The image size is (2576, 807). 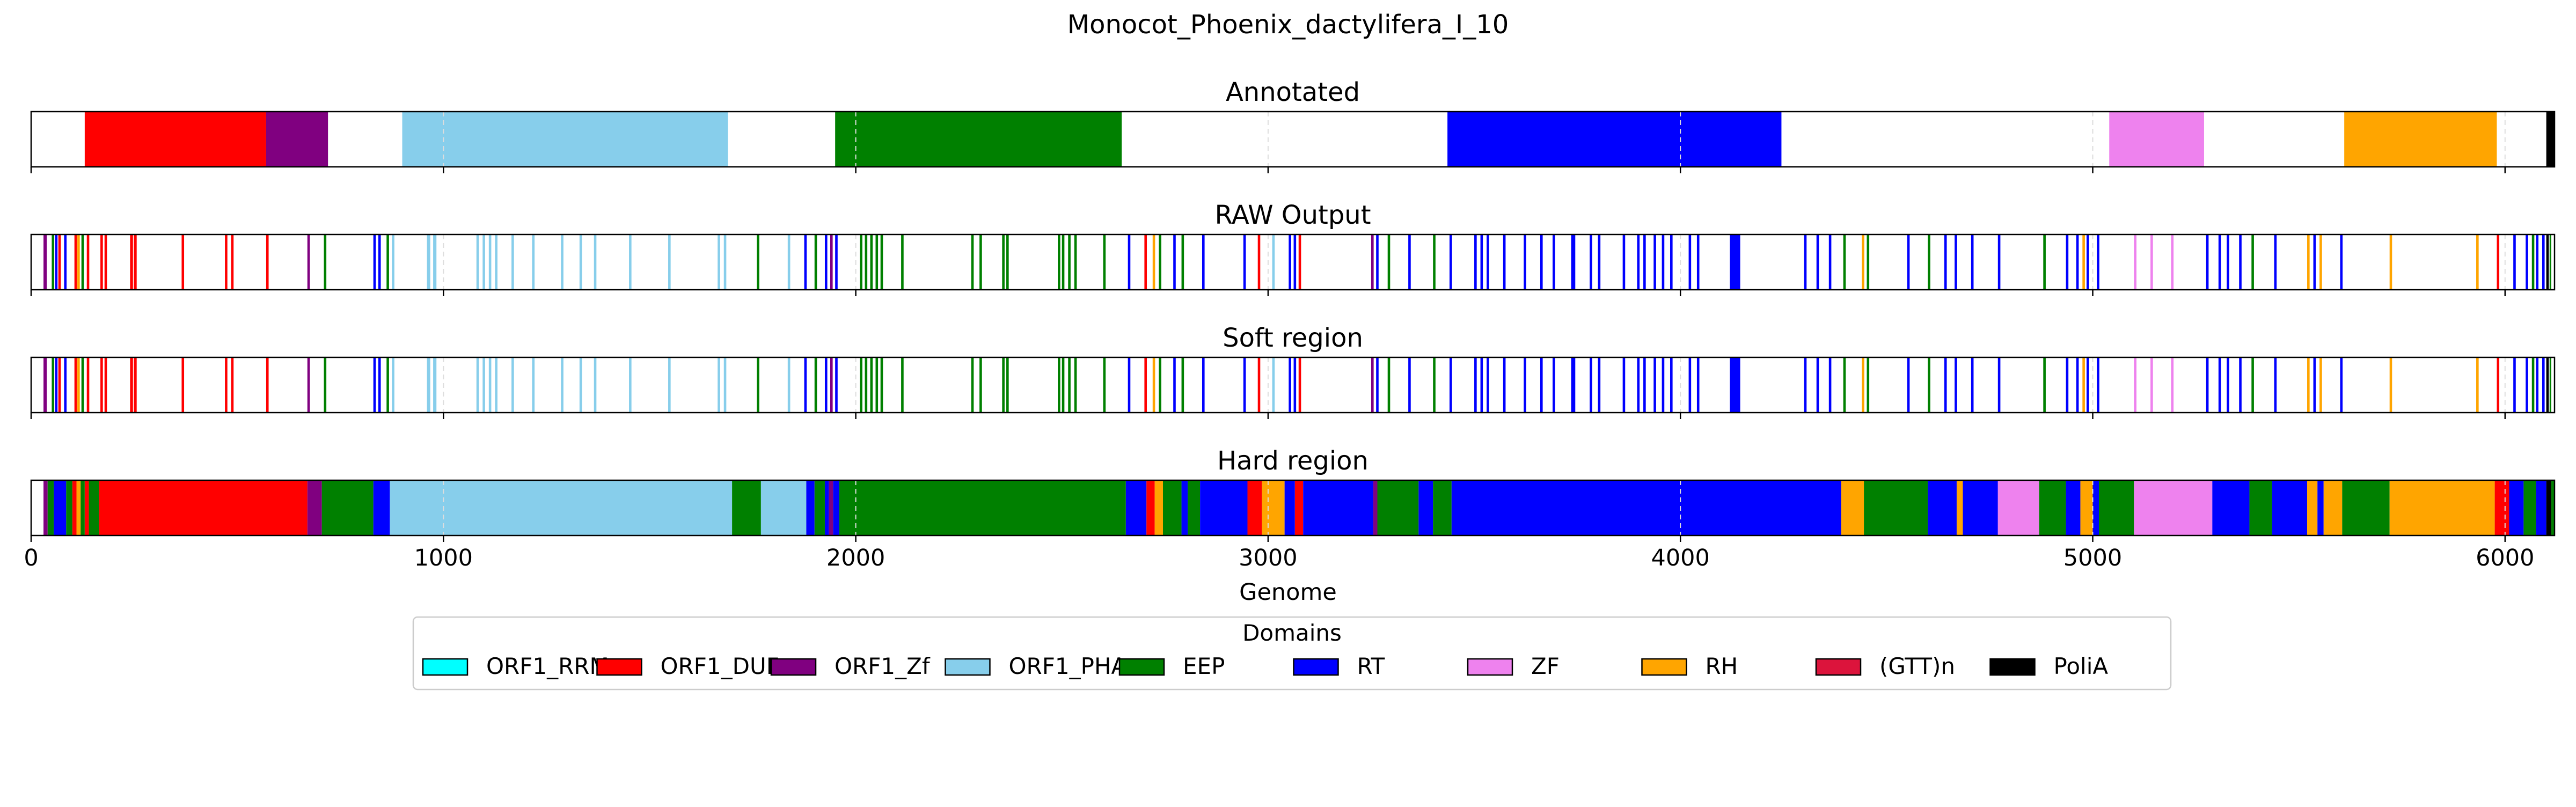 I want to click on legend-item-eep: EEP, so click(x=1171, y=666).